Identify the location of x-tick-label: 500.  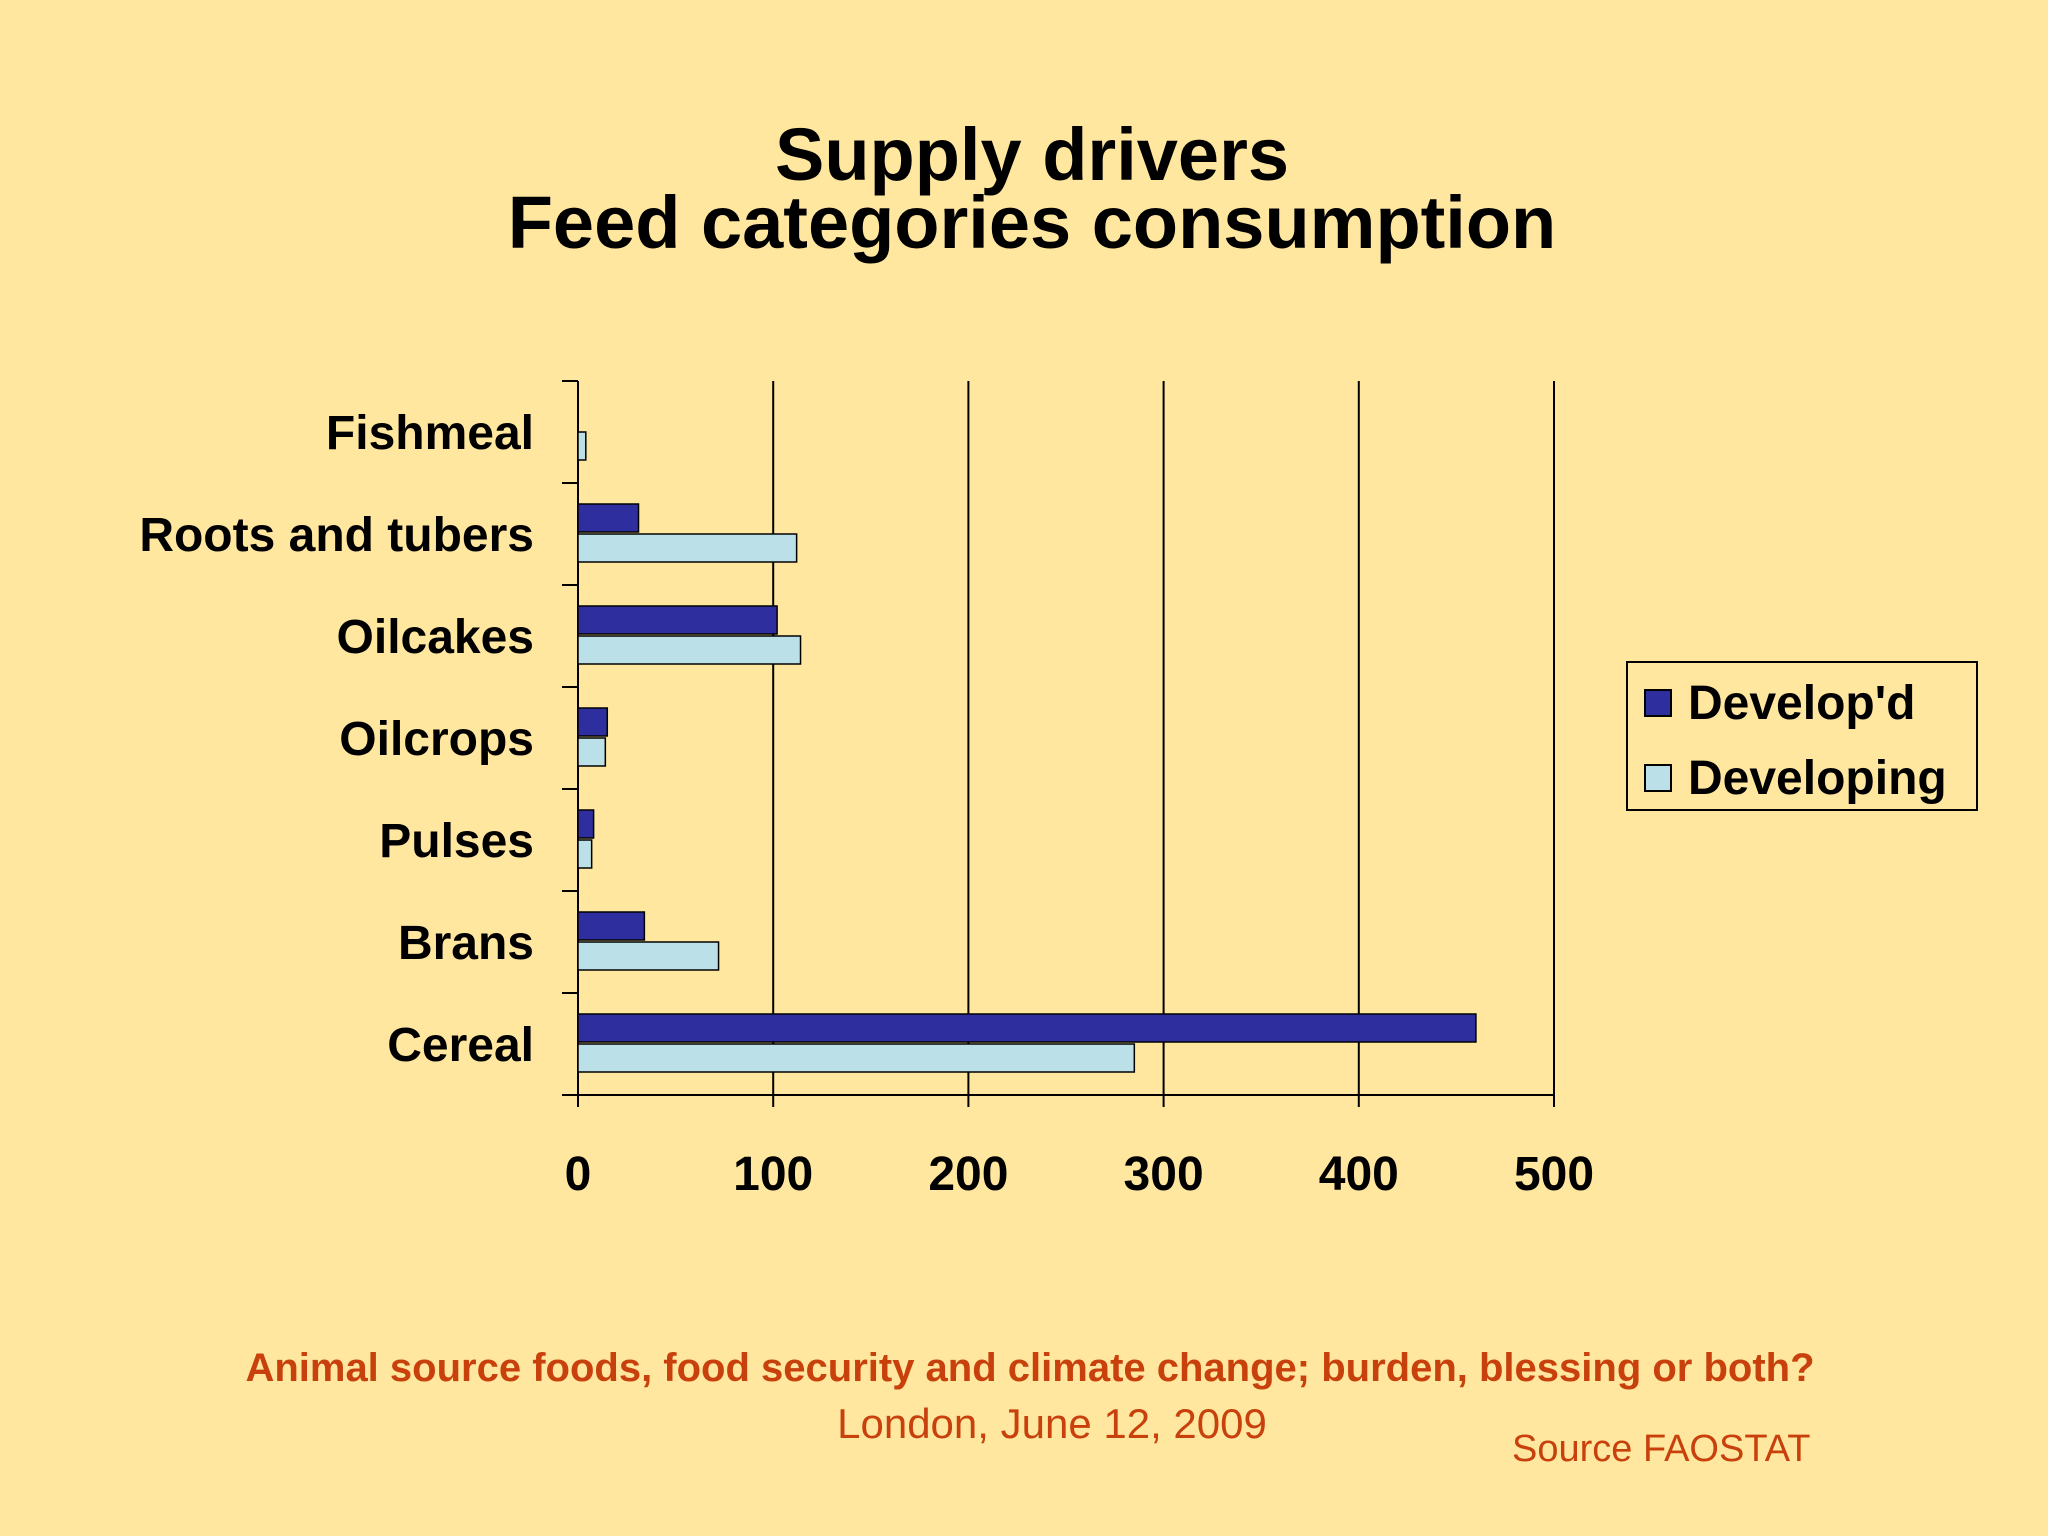
(1554, 1174).